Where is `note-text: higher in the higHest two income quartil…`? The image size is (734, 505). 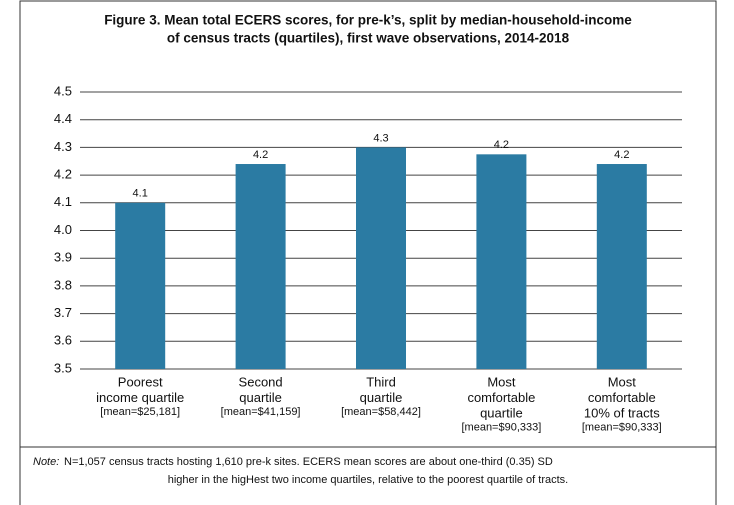
note-text: higher in the higHest two income quartil… is located at coordinates (368, 480).